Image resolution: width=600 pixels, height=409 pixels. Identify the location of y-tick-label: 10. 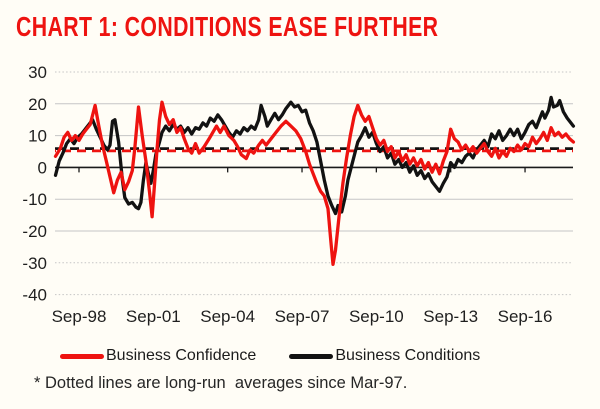
(37, 136).